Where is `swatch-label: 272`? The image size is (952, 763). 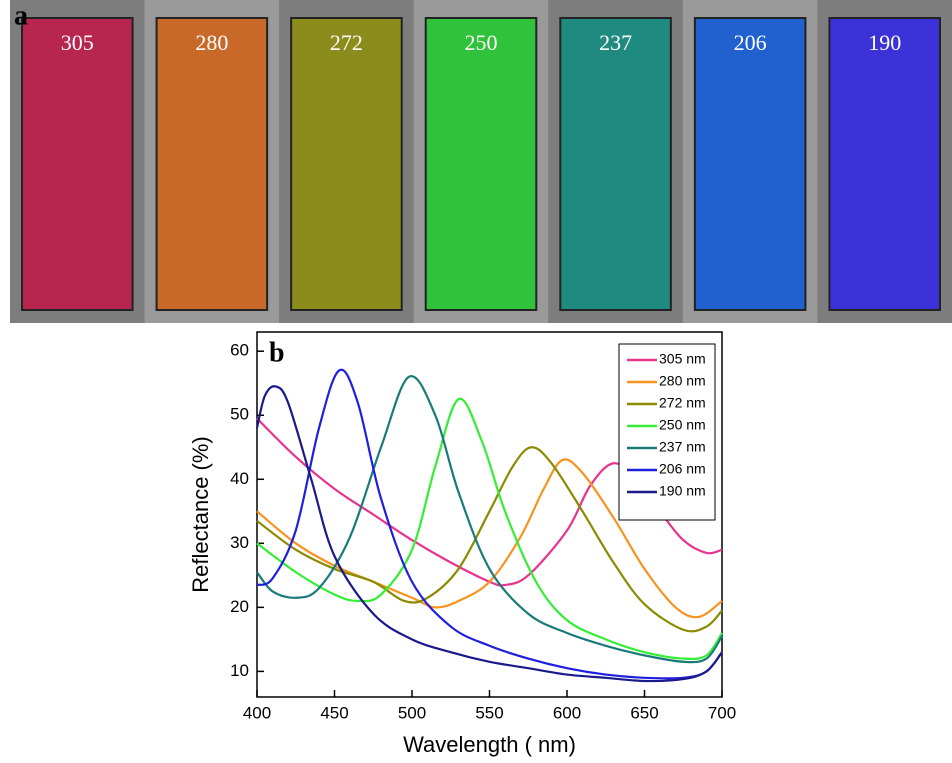
swatch-label: 272 is located at coordinates (346, 42).